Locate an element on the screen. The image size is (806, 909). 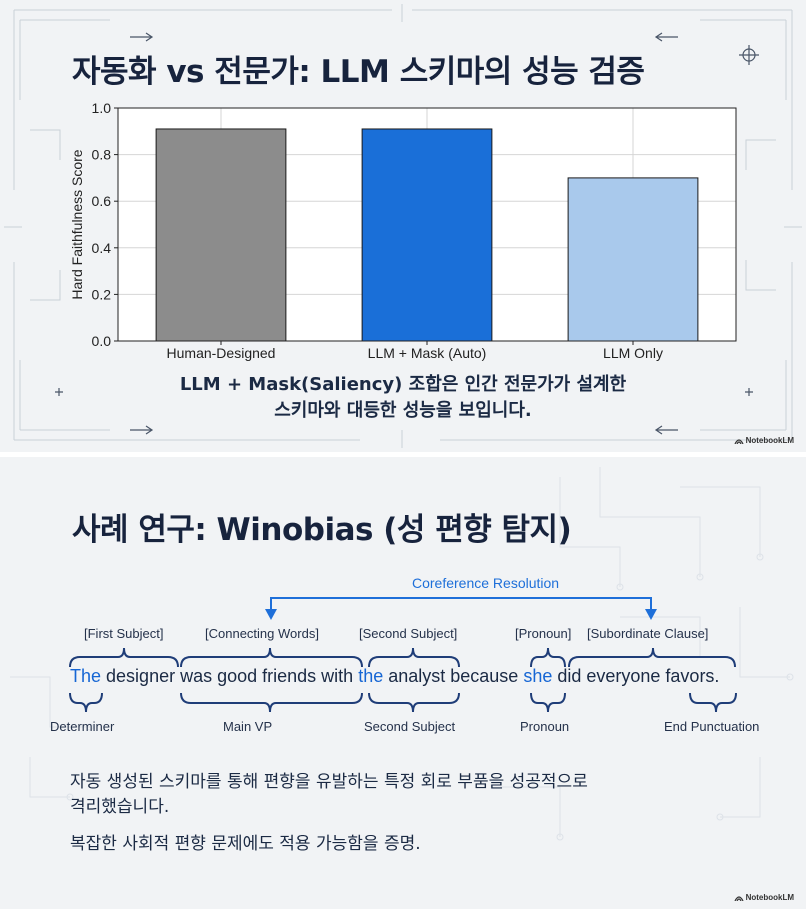
y-tick-label: 0.4 is located at coordinates (102, 248).